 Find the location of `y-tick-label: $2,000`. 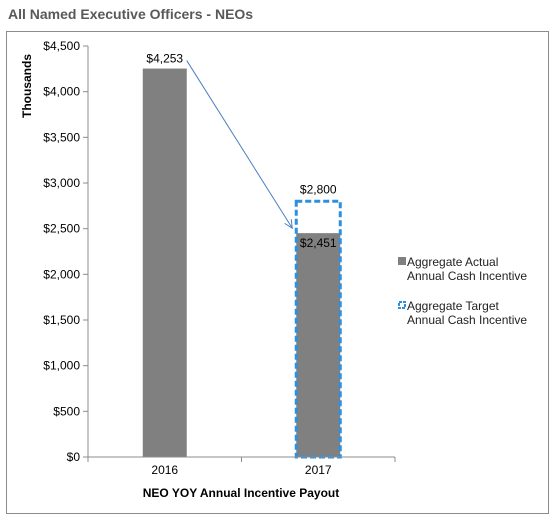

y-tick-label: $2,000 is located at coordinates (61, 274).